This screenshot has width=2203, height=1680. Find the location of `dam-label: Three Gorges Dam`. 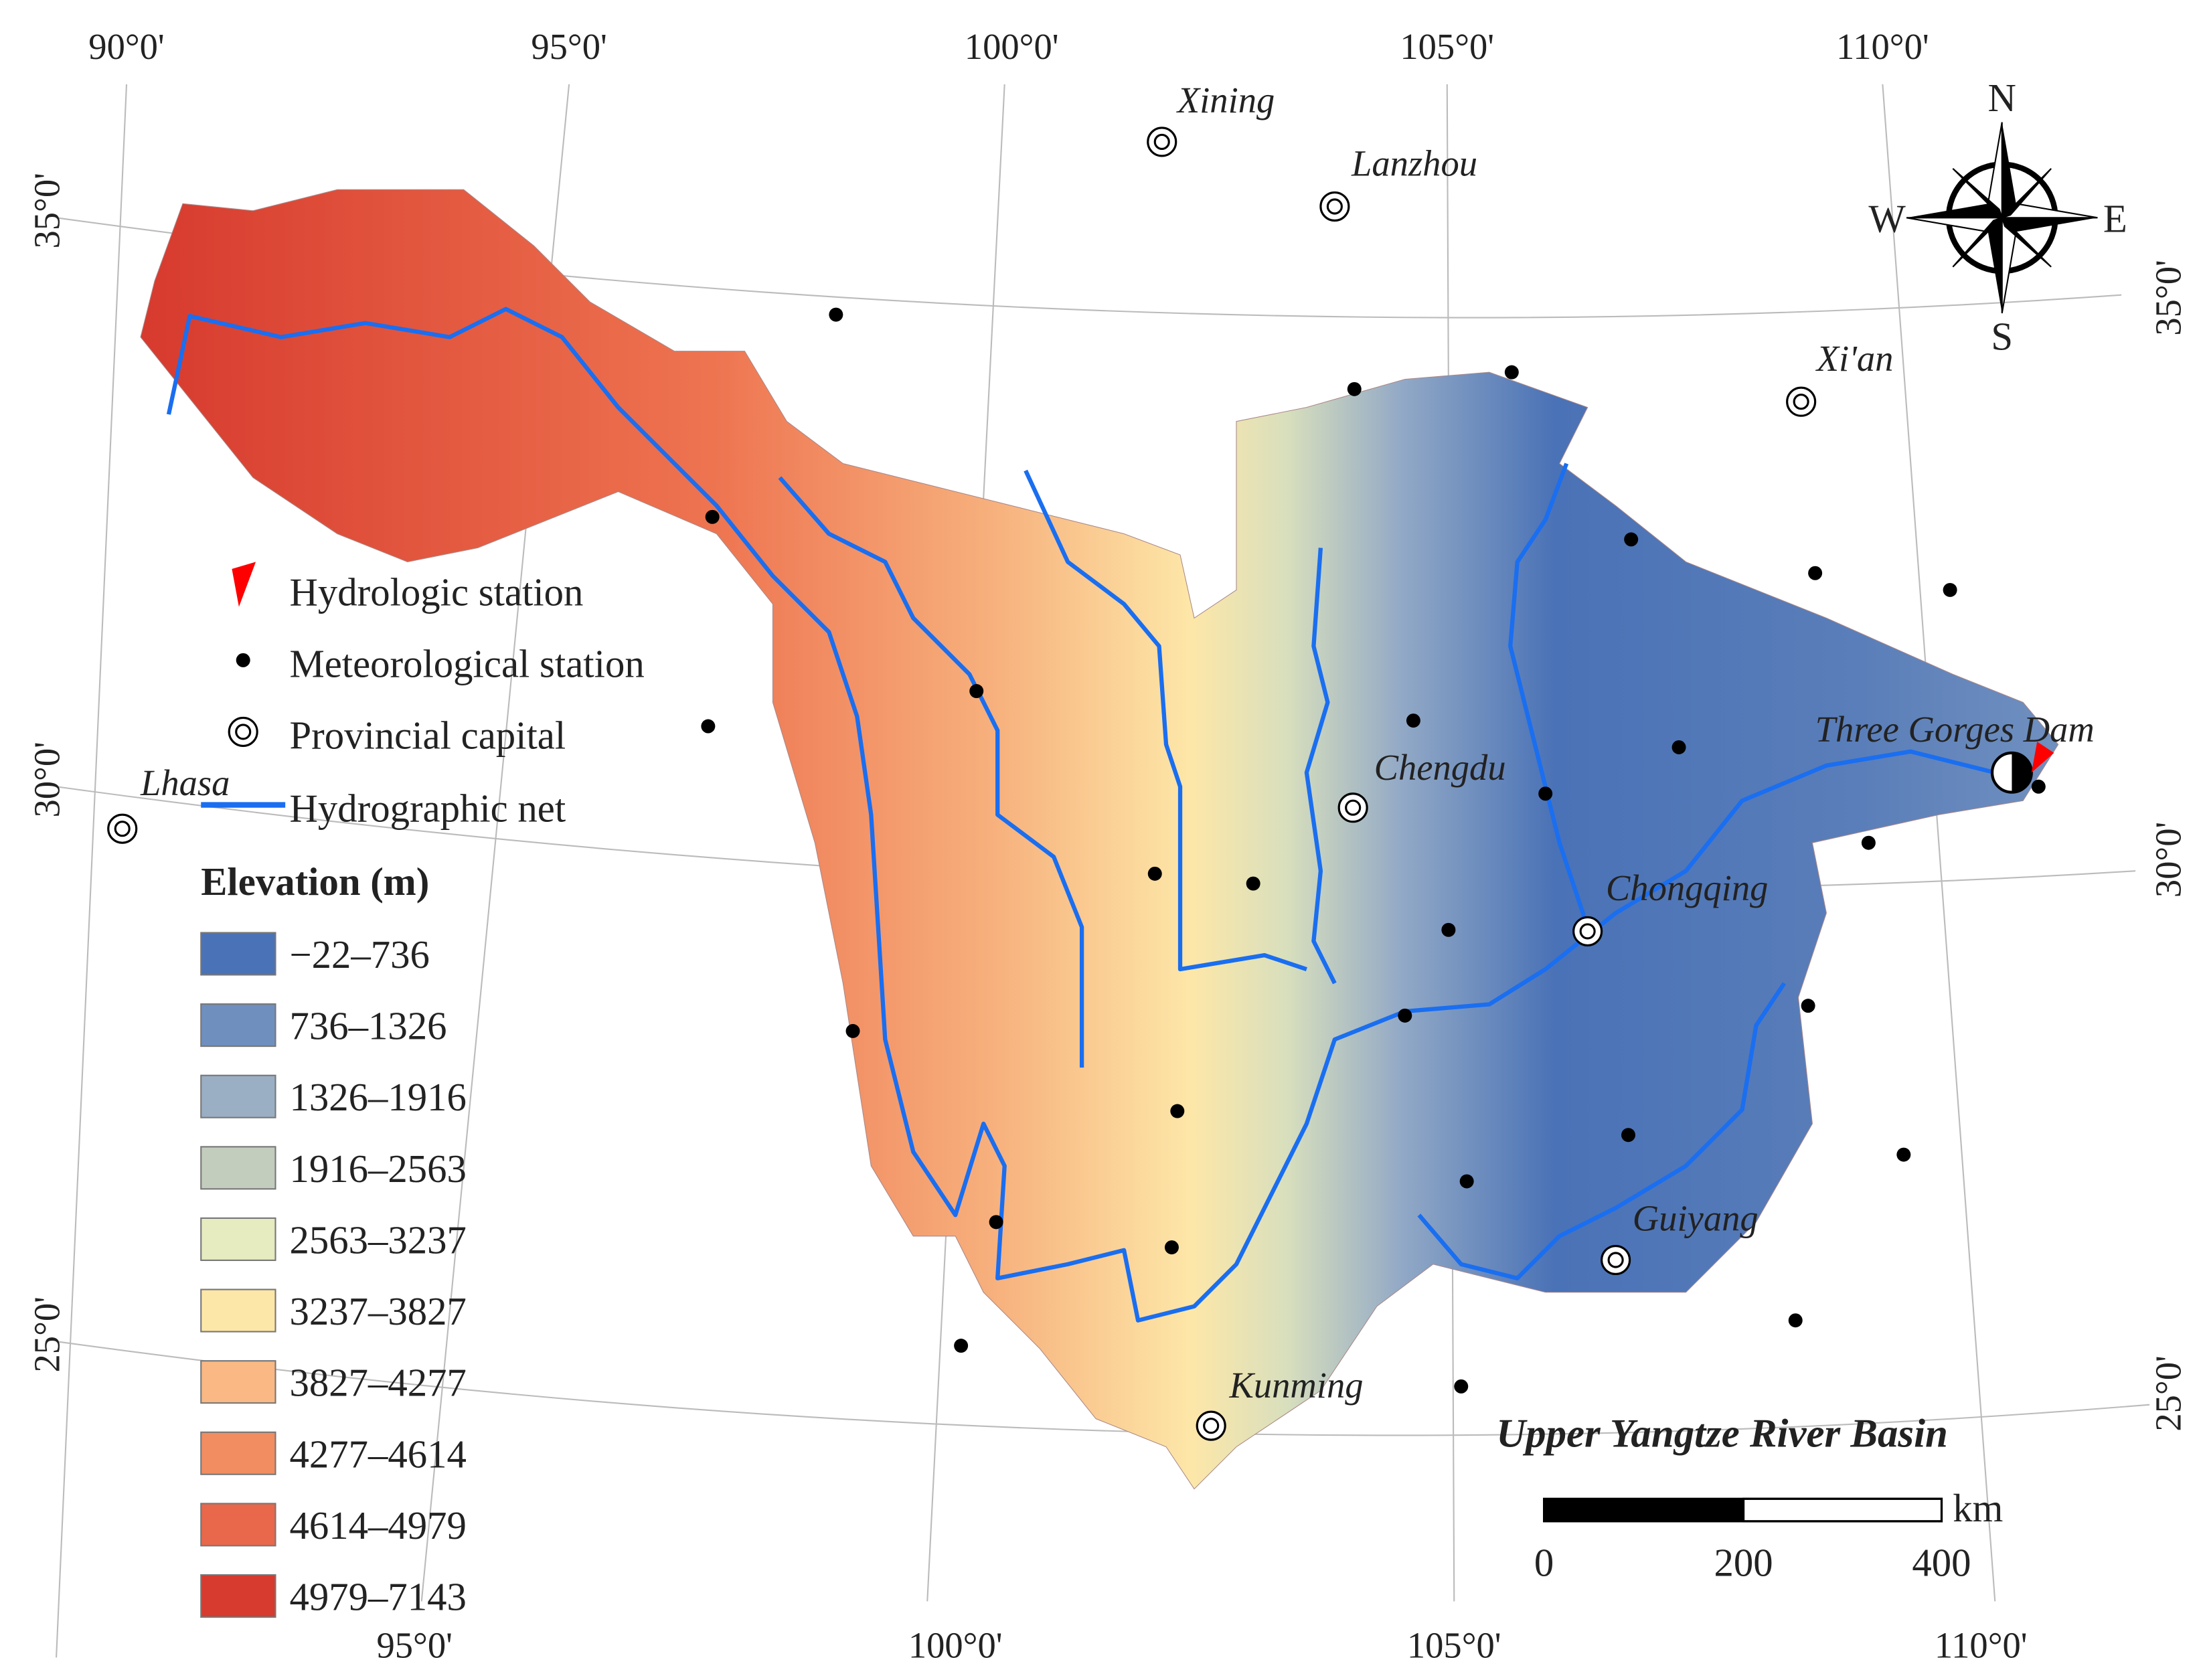

dam-label: Three Gorges Dam is located at coordinates (1955, 729).